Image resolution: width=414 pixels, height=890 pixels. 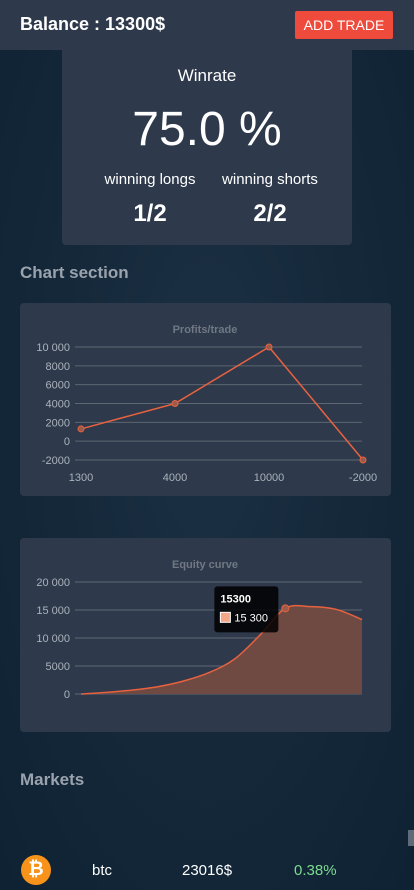 What do you see at coordinates (315, 870) in the screenshot?
I see `market-change: 0.38%` at bounding box center [315, 870].